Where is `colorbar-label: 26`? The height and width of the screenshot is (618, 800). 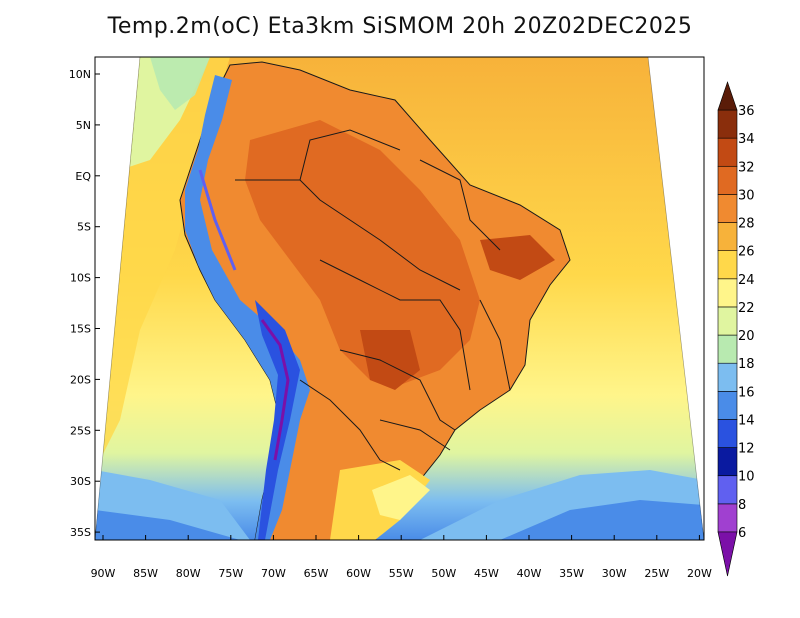
colorbar-label: 26 is located at coordinates (746, 252).